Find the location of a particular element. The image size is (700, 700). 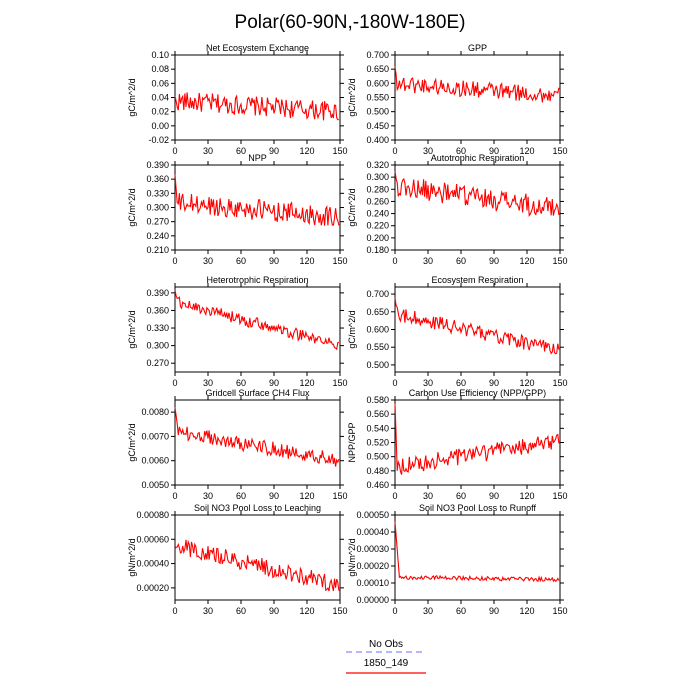

panel-title: Soil NO3 Pool Loss to Leaching is located at coordinates (257, 508).